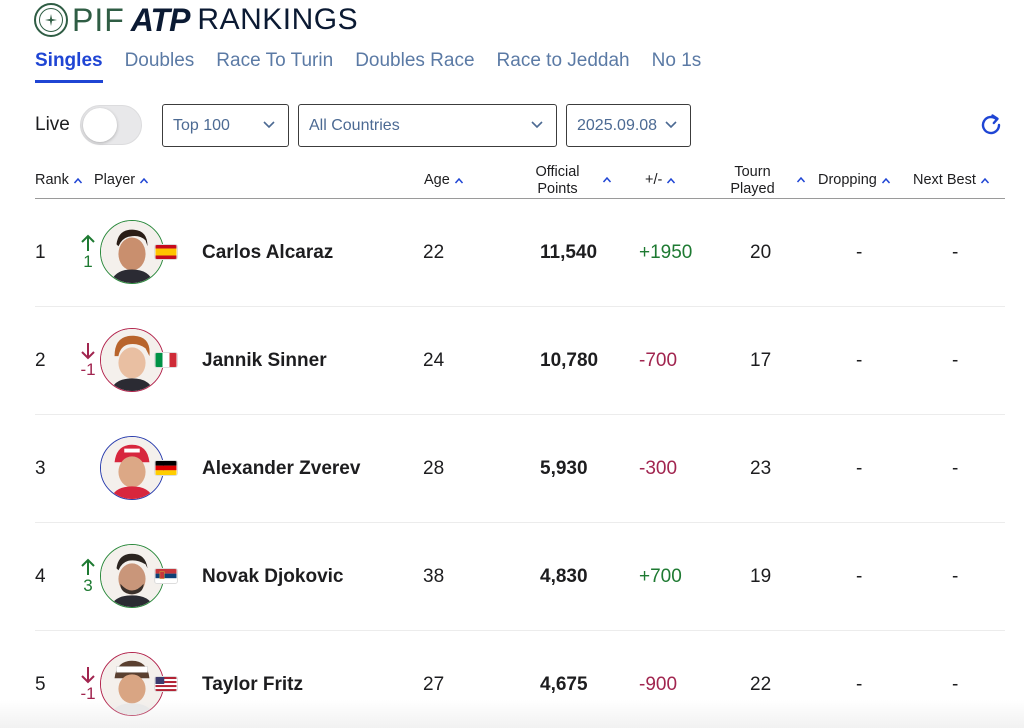 This screenshot has height=728, width=1024. I want to click on col-dropping-label: Dropping, so click(847, 180).